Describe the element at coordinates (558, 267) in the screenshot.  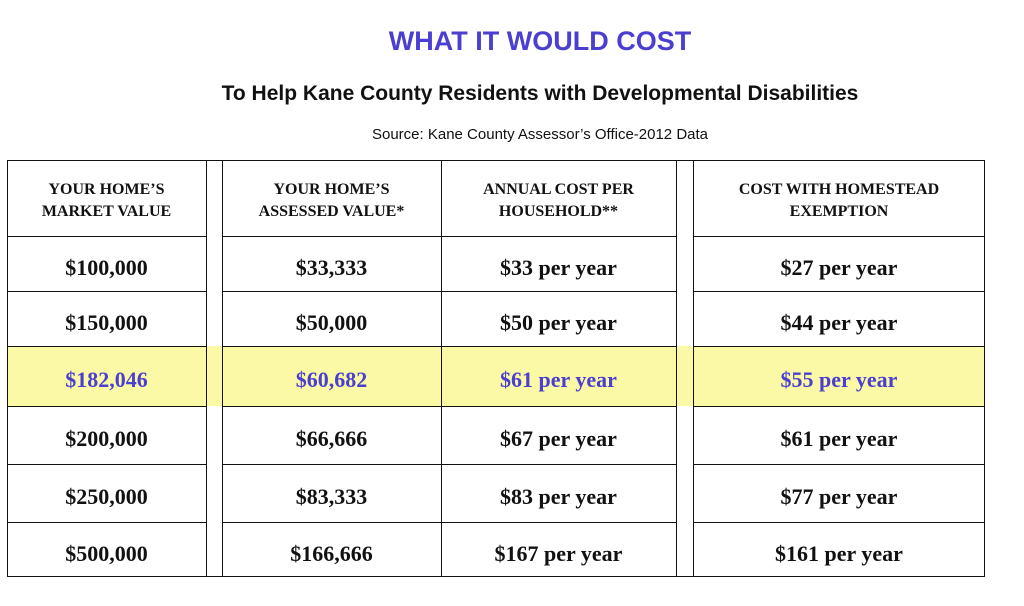
I see `annual-cost-cell: $33 per year` at that location.